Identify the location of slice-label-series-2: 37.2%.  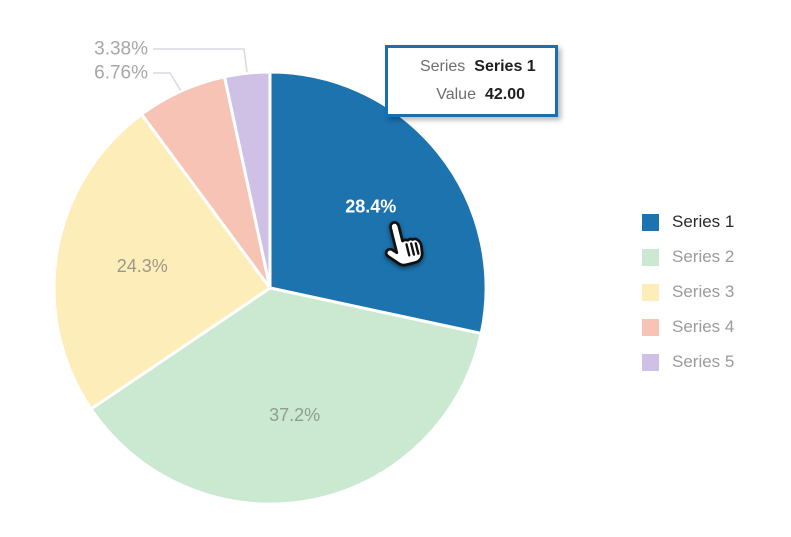
(294, 415).